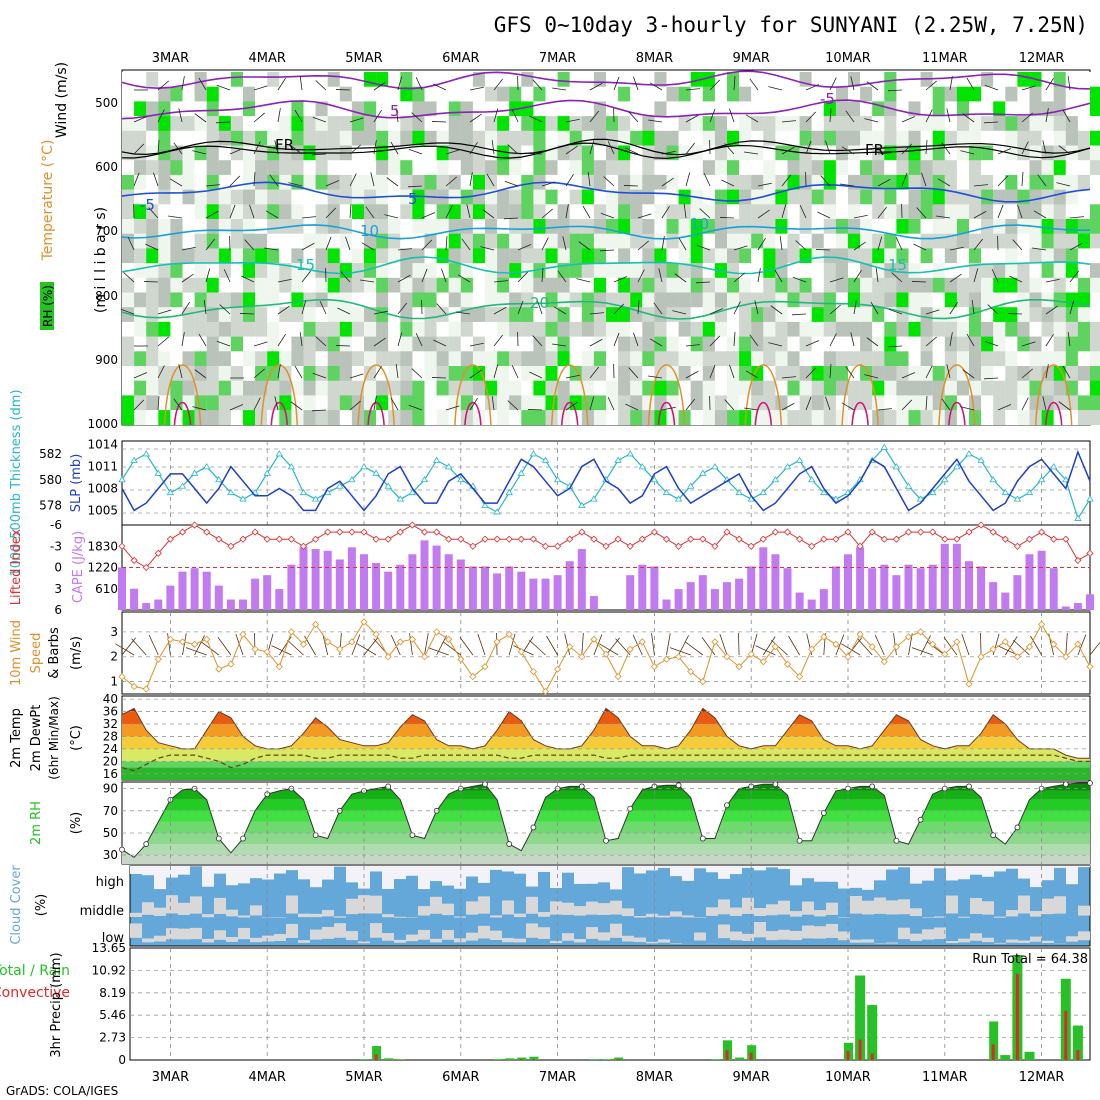 Image resolution: width=1100 pixels, height=1100 pixels. I want to click on contour-label: 15, so click(305, 265).